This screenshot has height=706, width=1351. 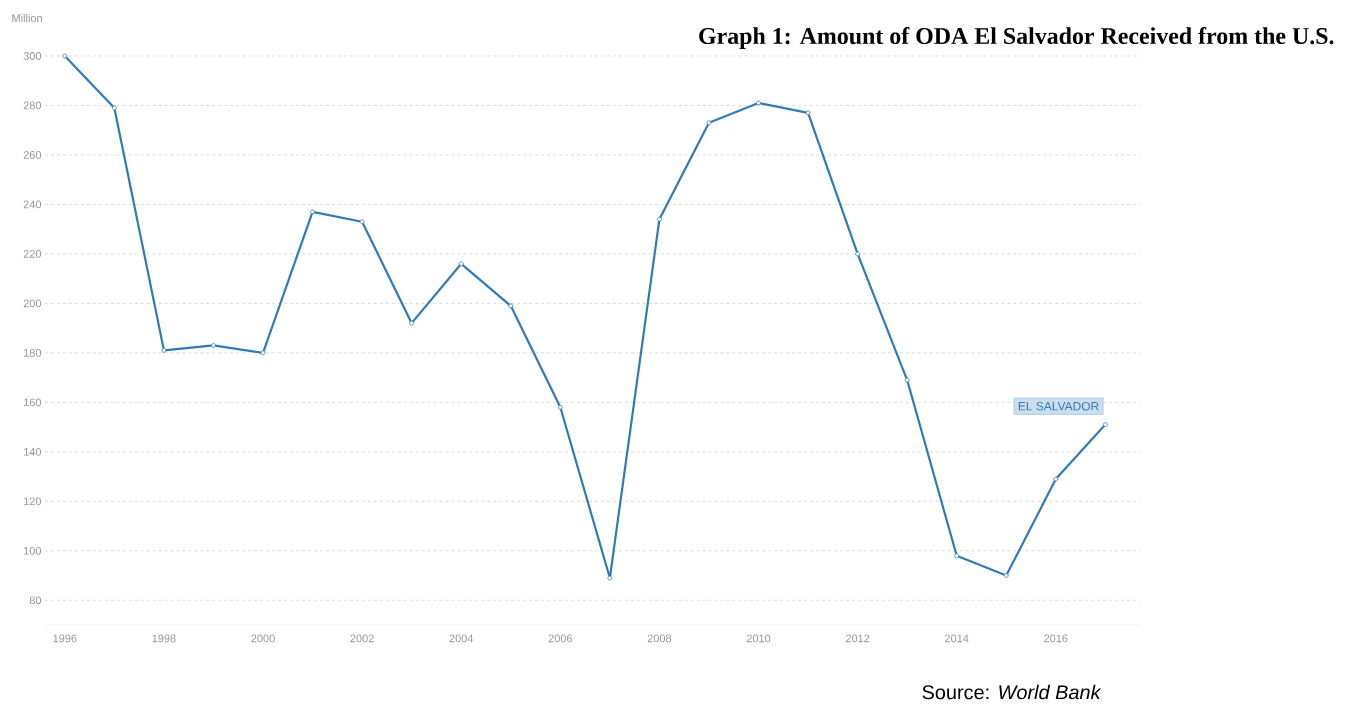 I want to click on x-tick-label: 2004, so click(x=461, y=638).